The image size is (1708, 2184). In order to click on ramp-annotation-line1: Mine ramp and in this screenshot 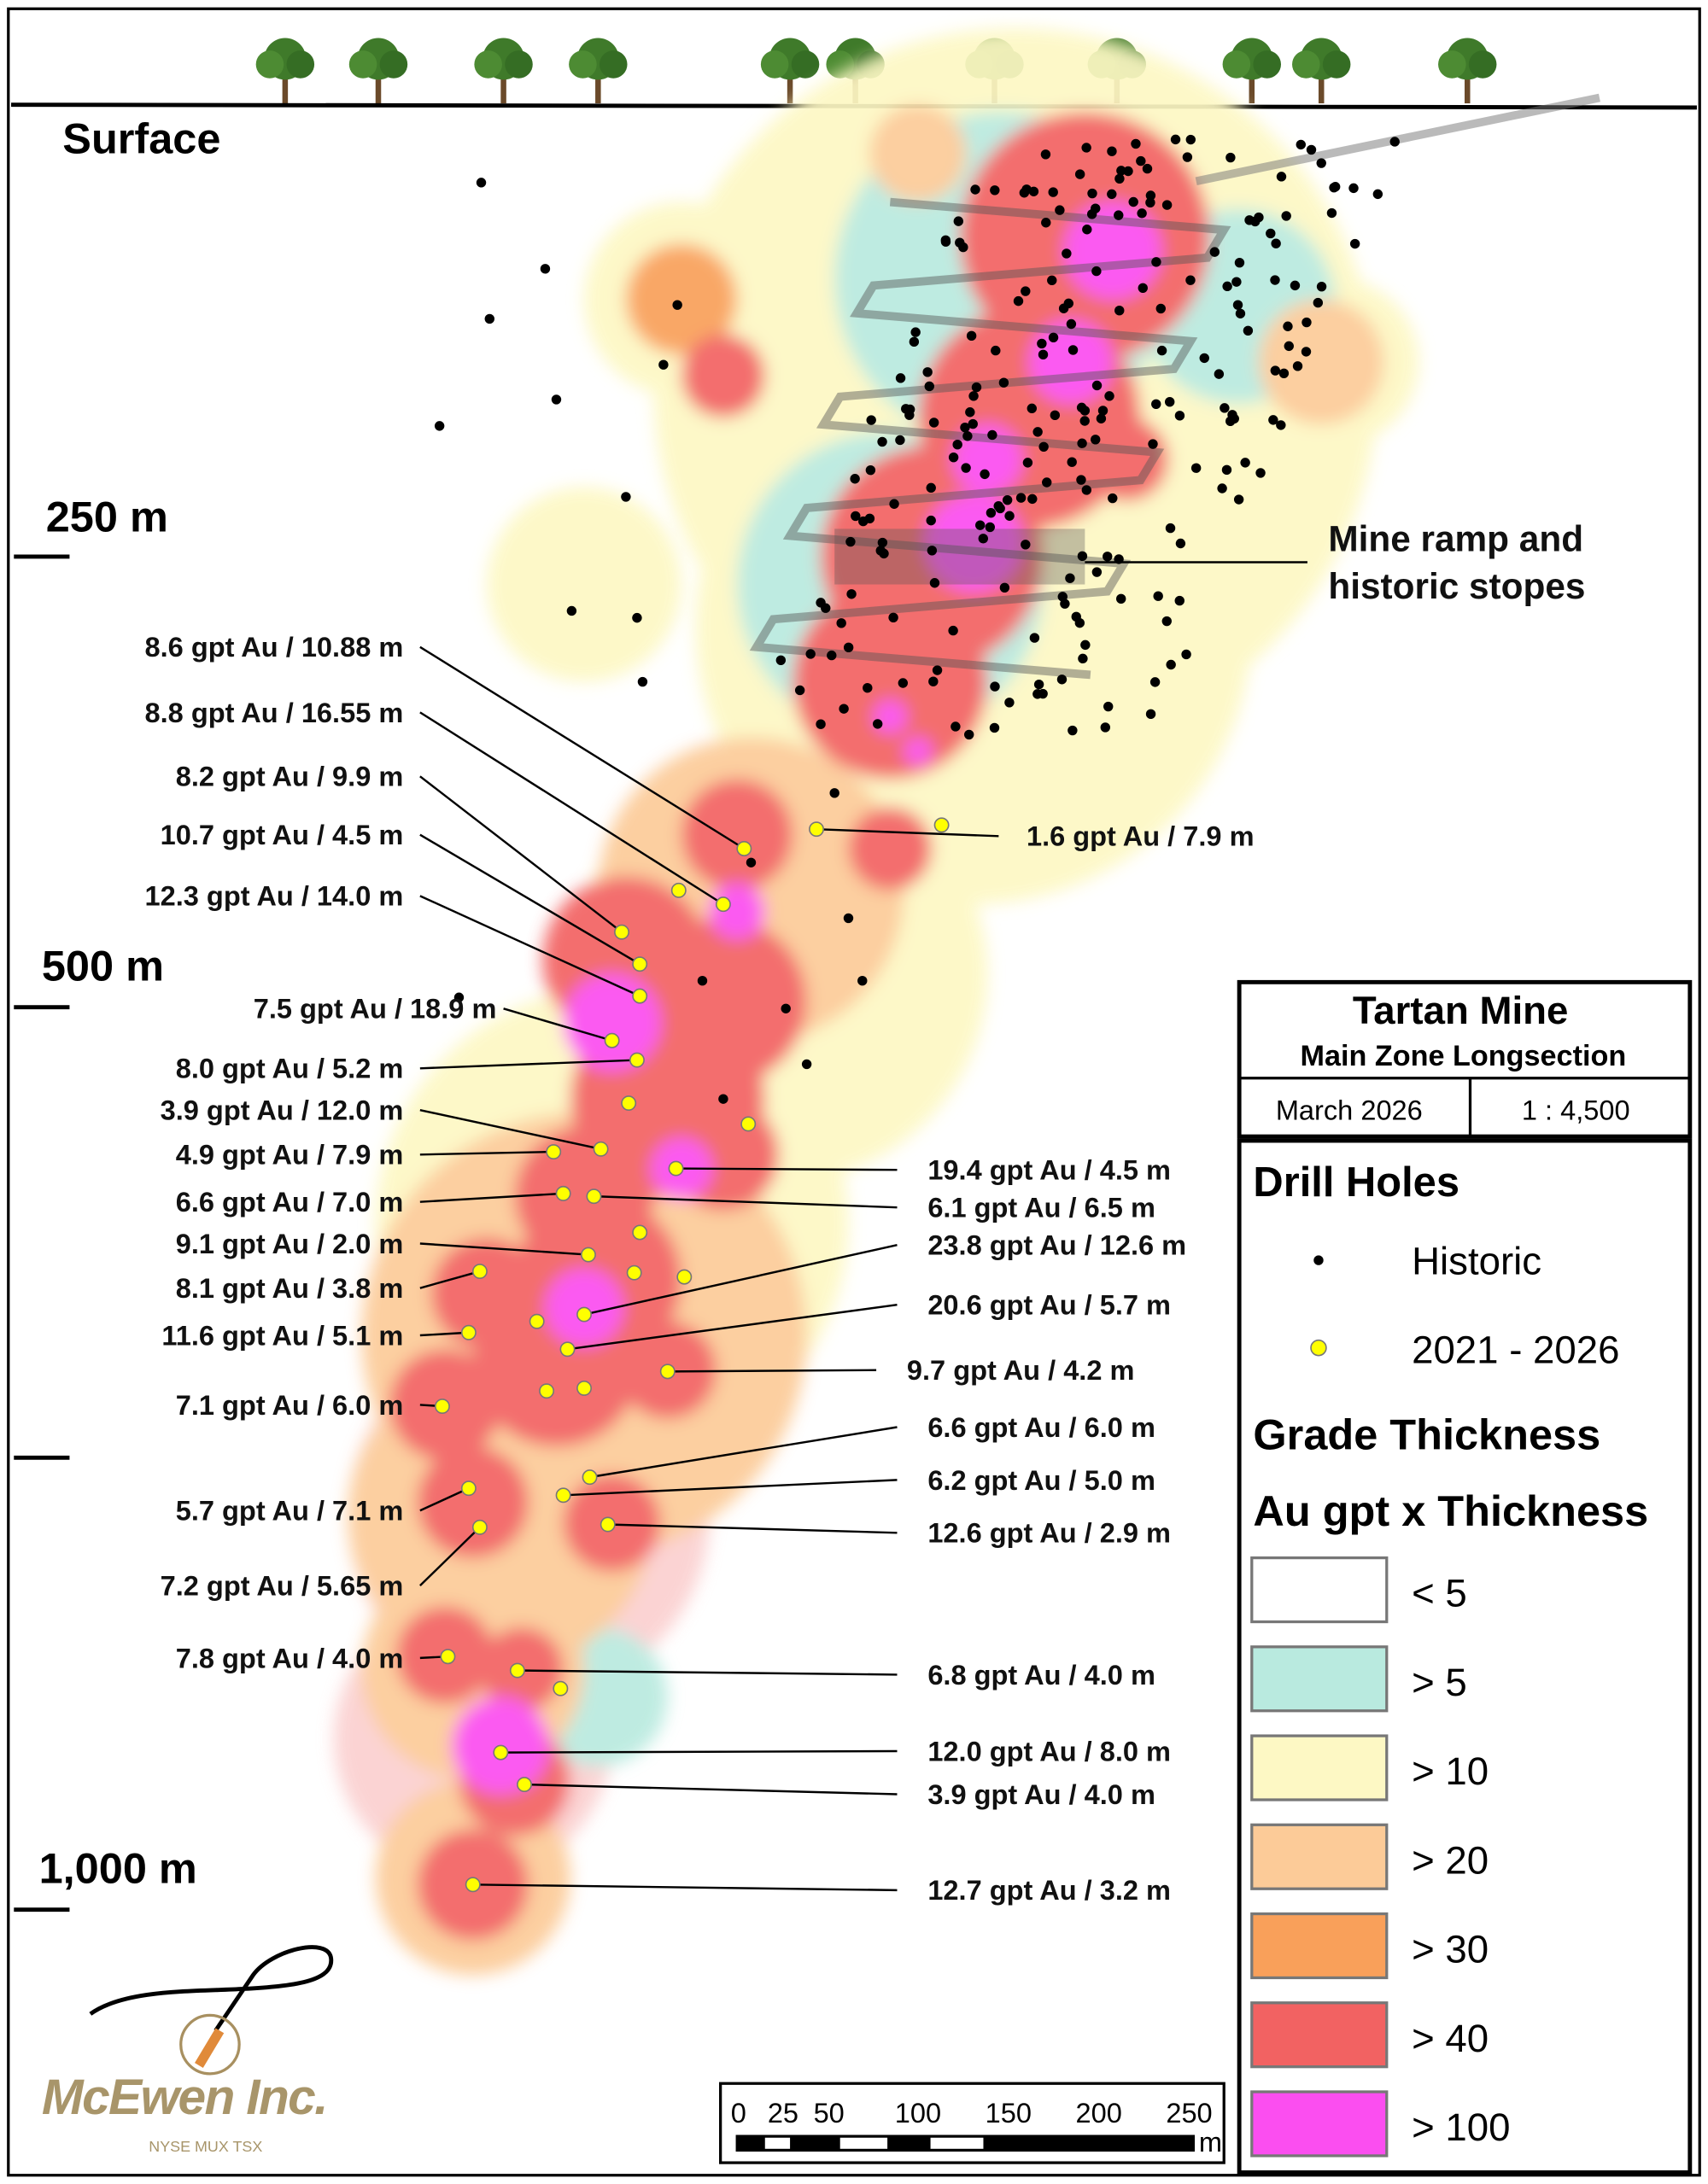, I will do `click(1455, 538)`.